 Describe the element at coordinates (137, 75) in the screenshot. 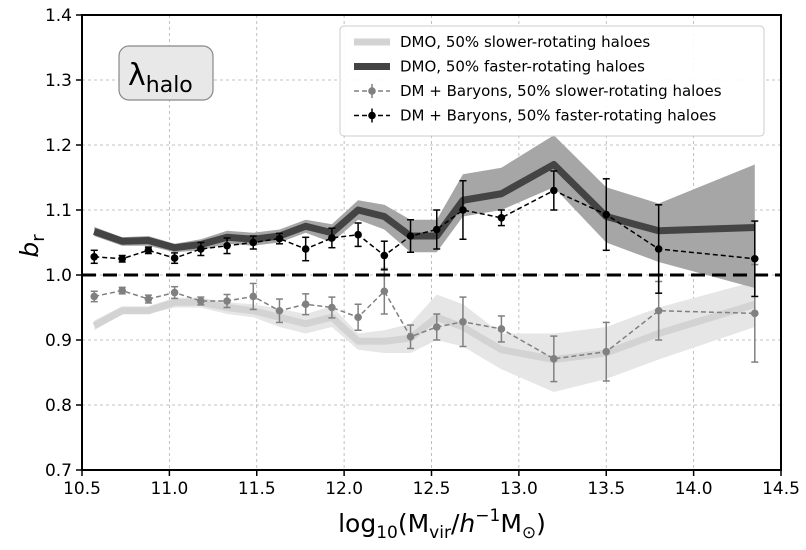

I see `lambda-badge-main: λ` at that location.